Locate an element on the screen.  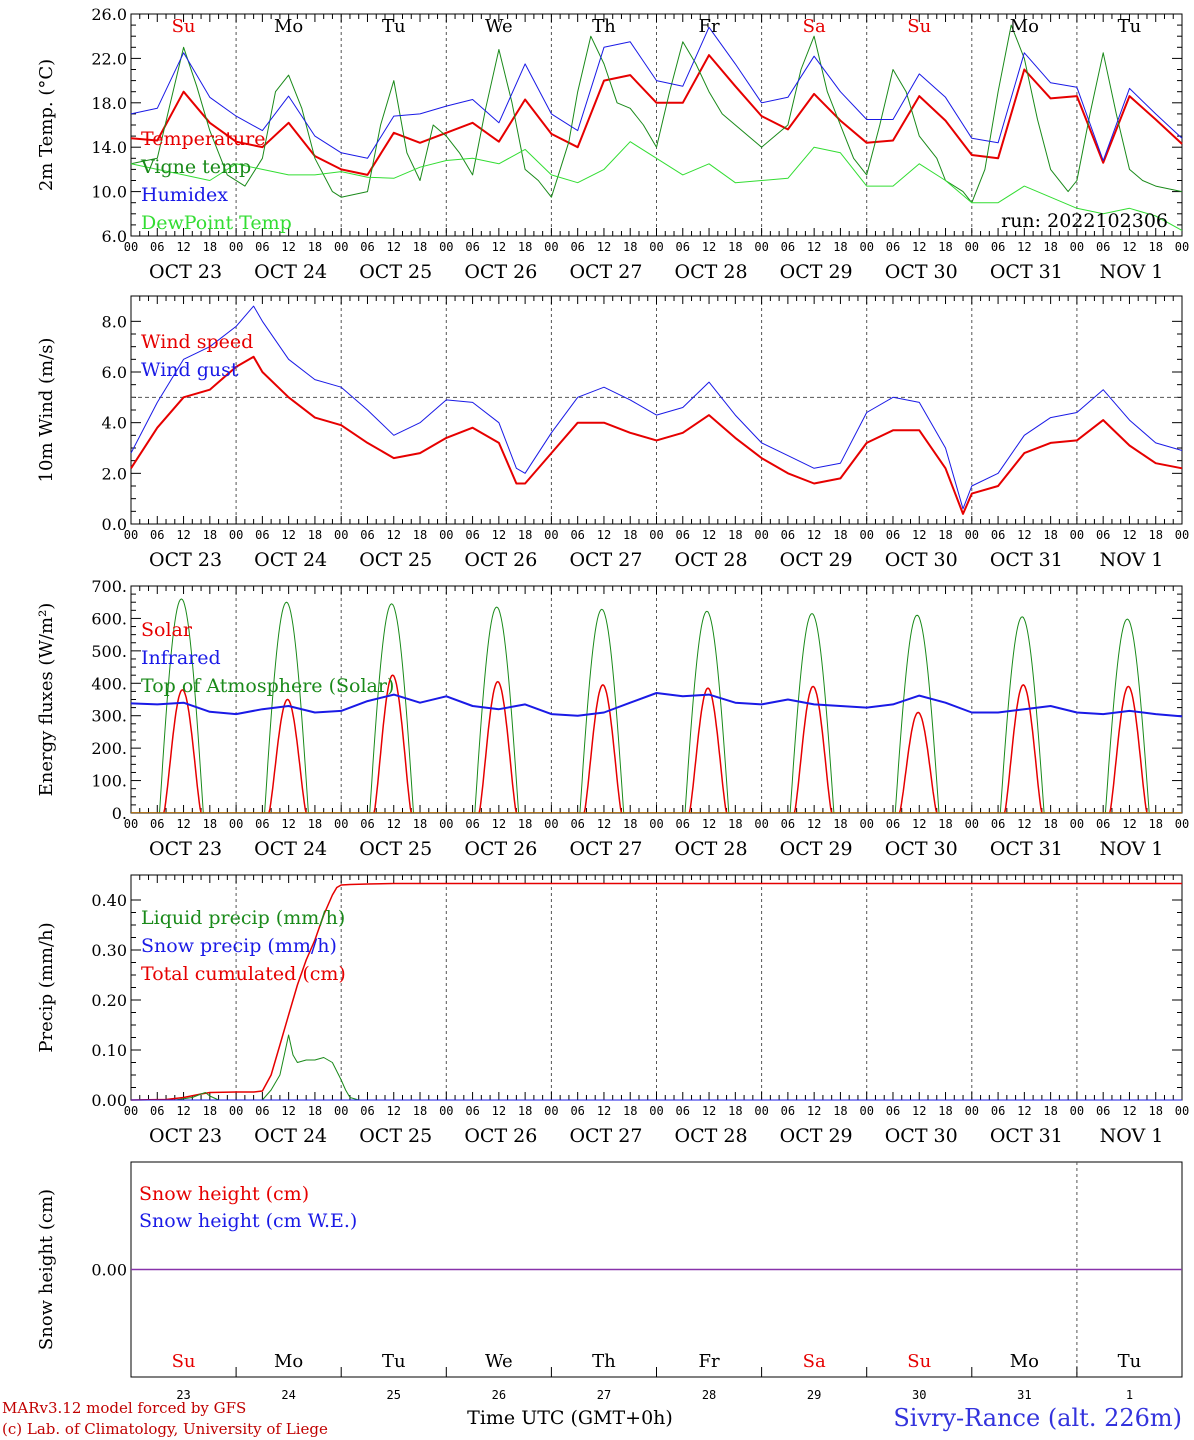
date-label: OCT 27 is located at coordinates (605, 1136).